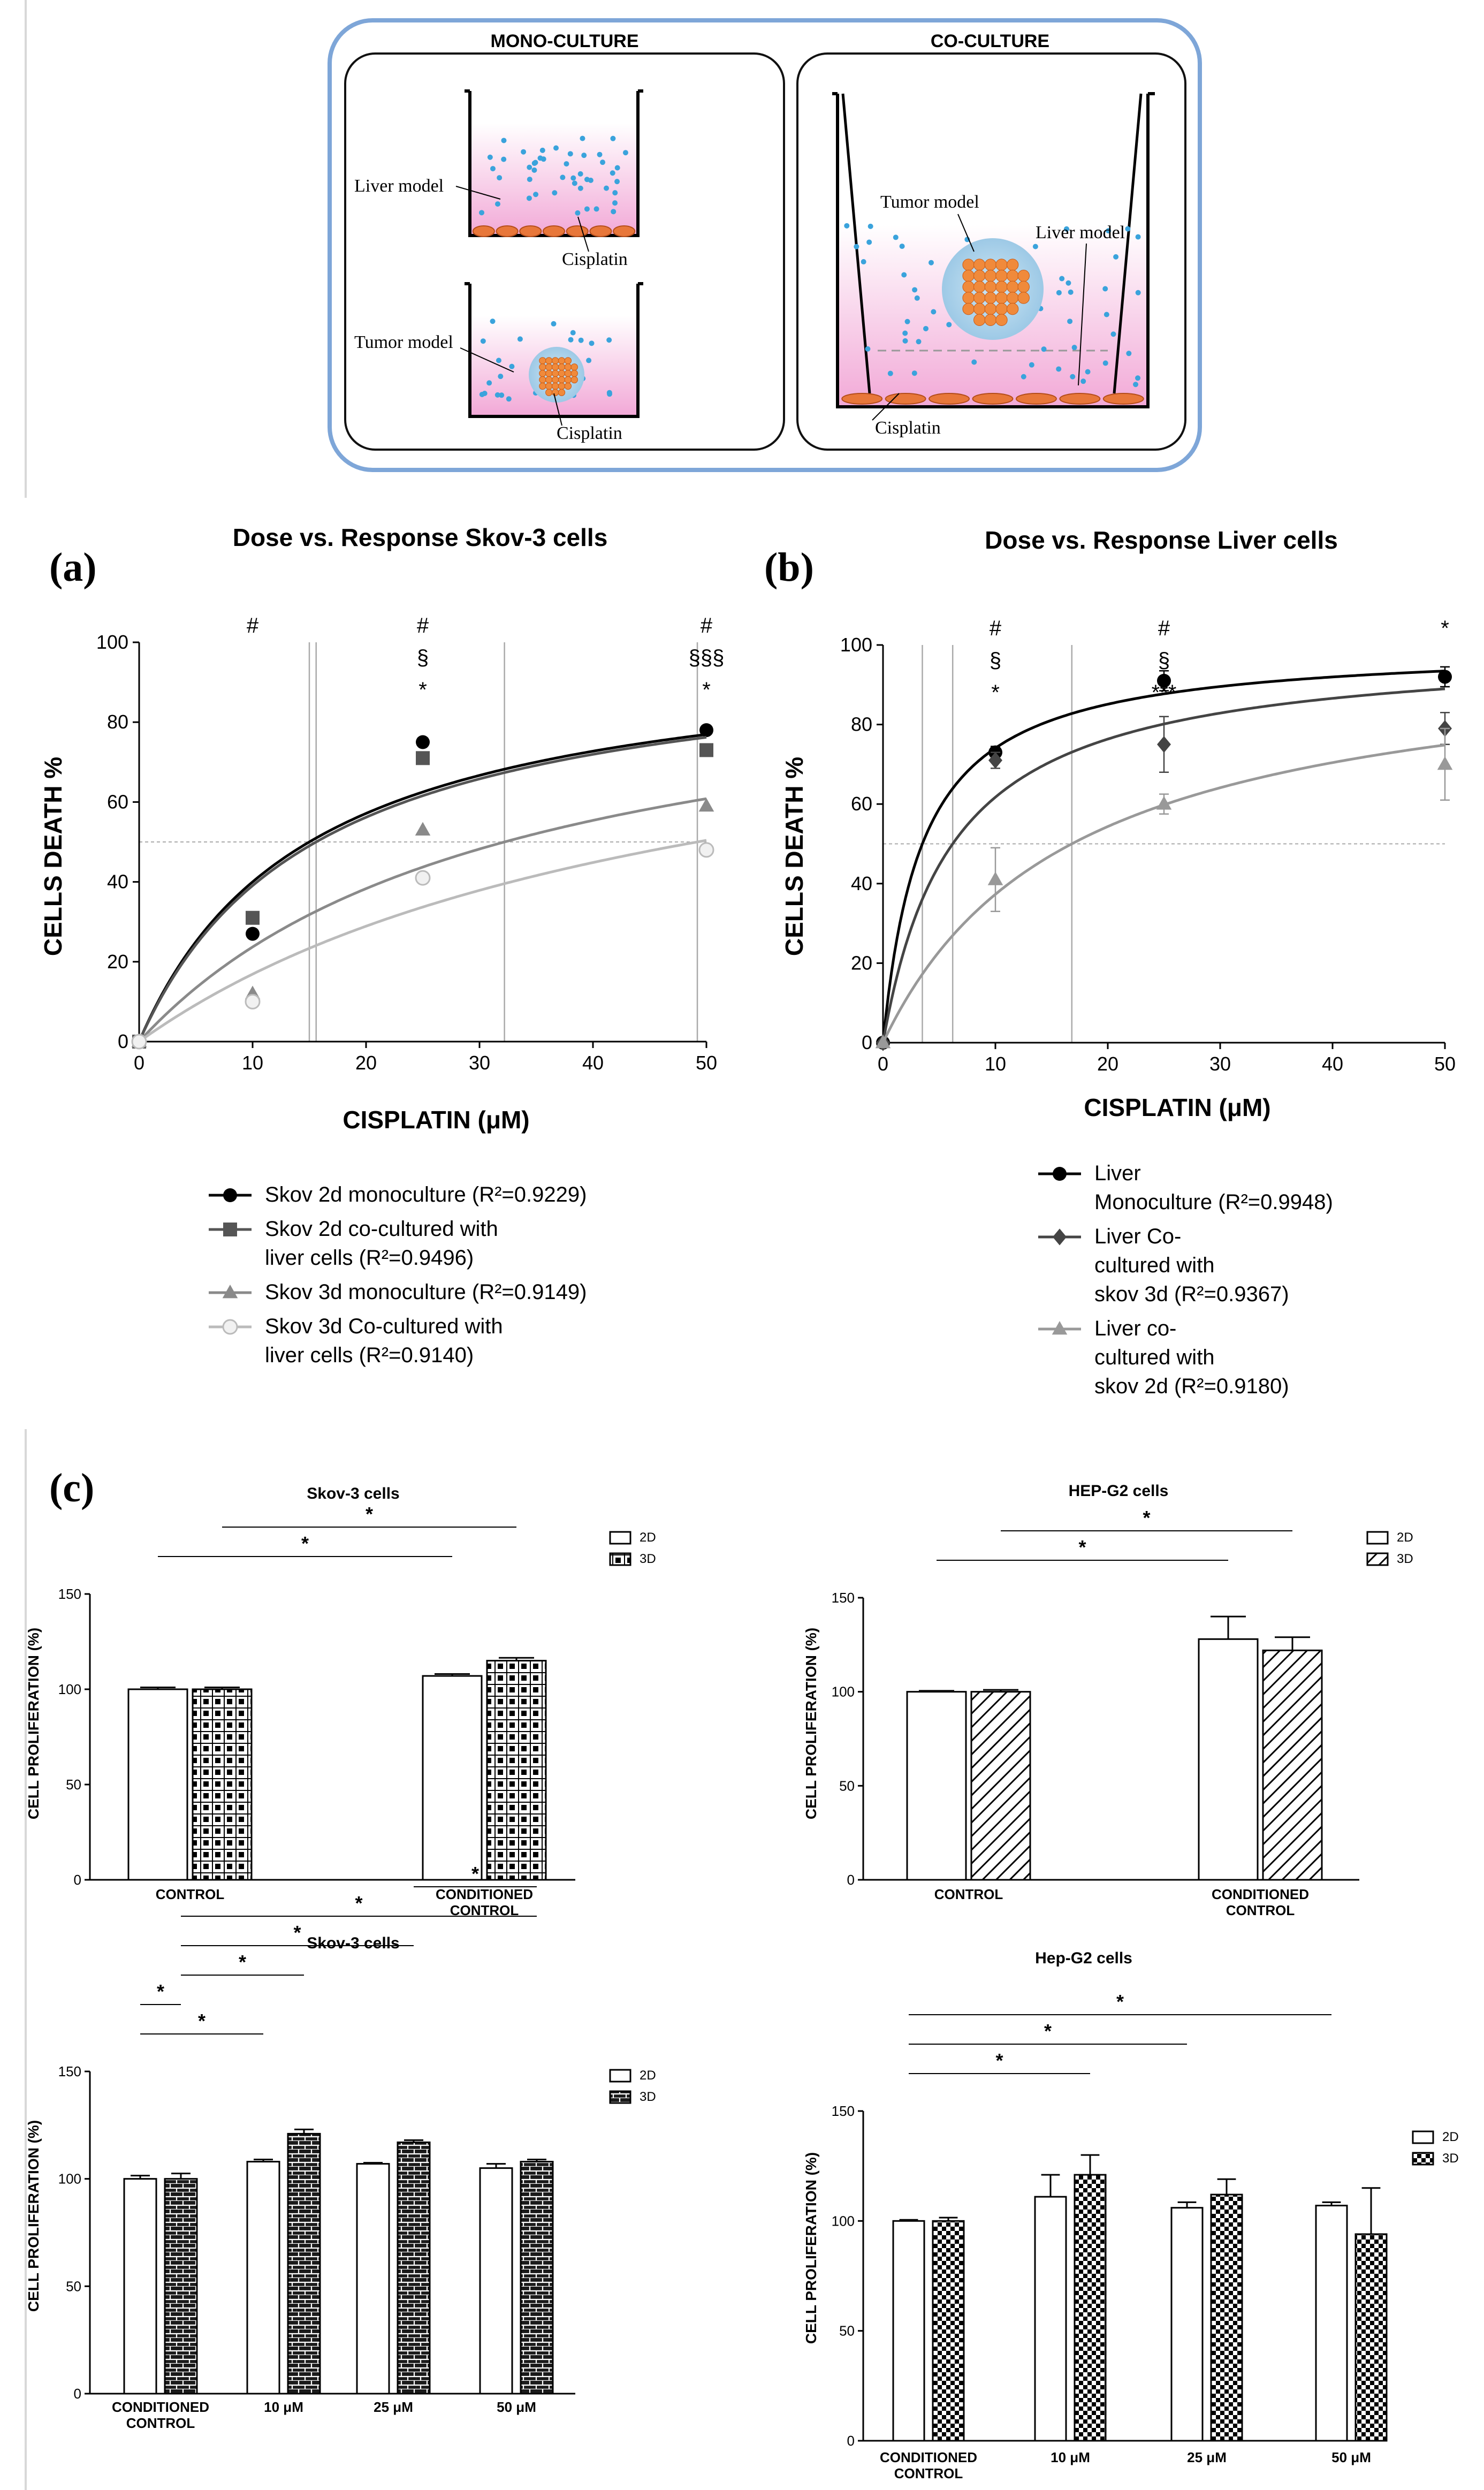 Image resolution: width=1484 pixels, height=2490 pixels. I want to click on legend-marker, so click(230, 1195).